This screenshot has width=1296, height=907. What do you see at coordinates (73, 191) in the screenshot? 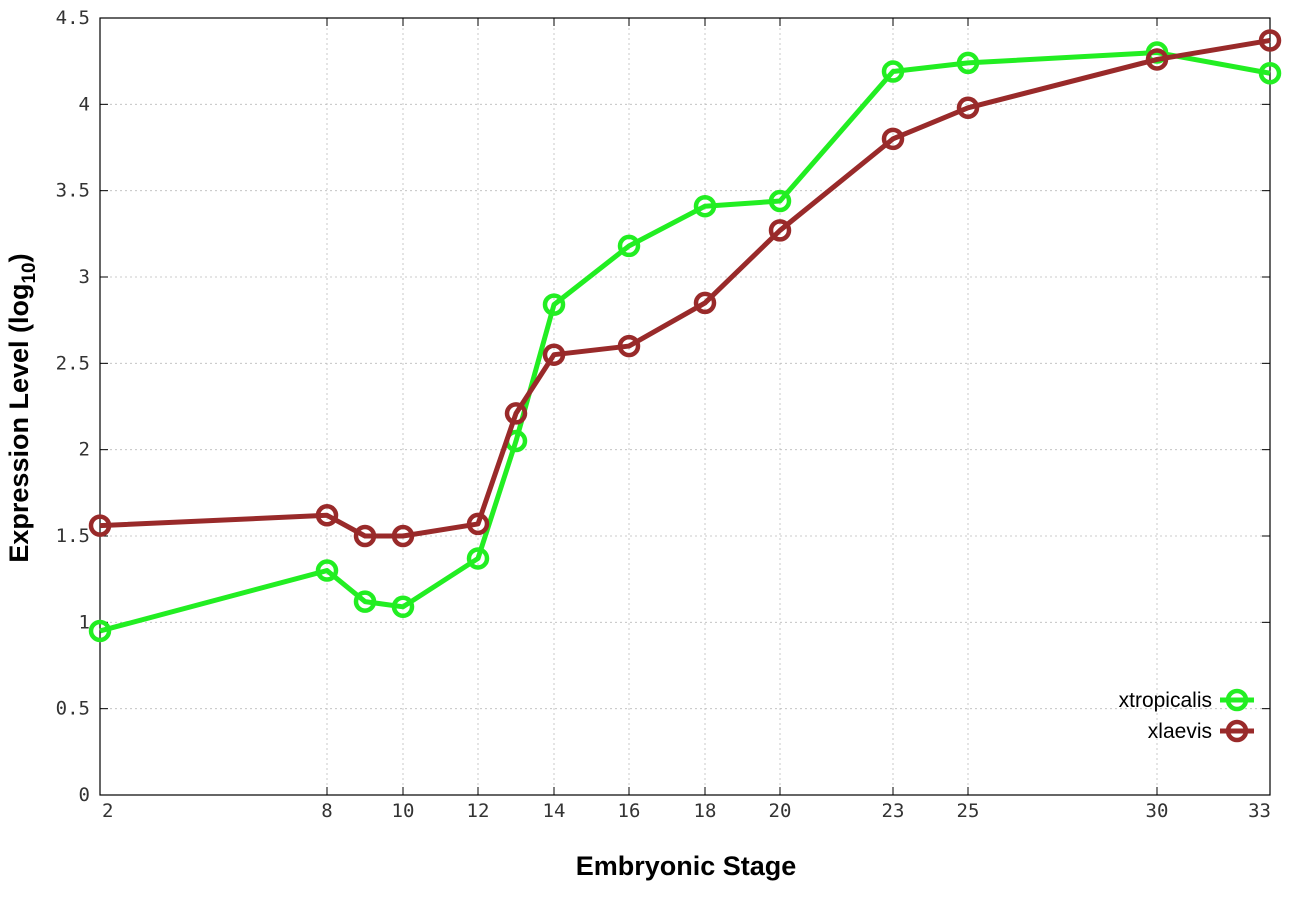
I see `y-tick-label: 3.5` at bounding box center [73, 191].